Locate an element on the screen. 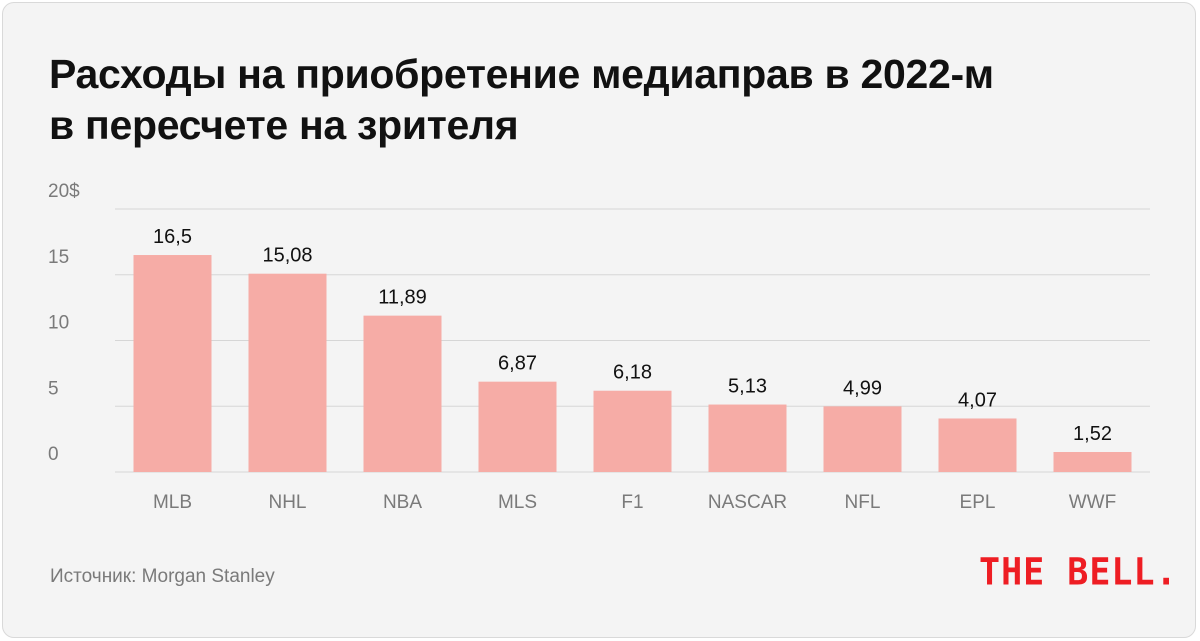 Image resolution: width=1200 pixels, height=641 pixels. x-tick-label: NFL is located at coordinates (863, 502).